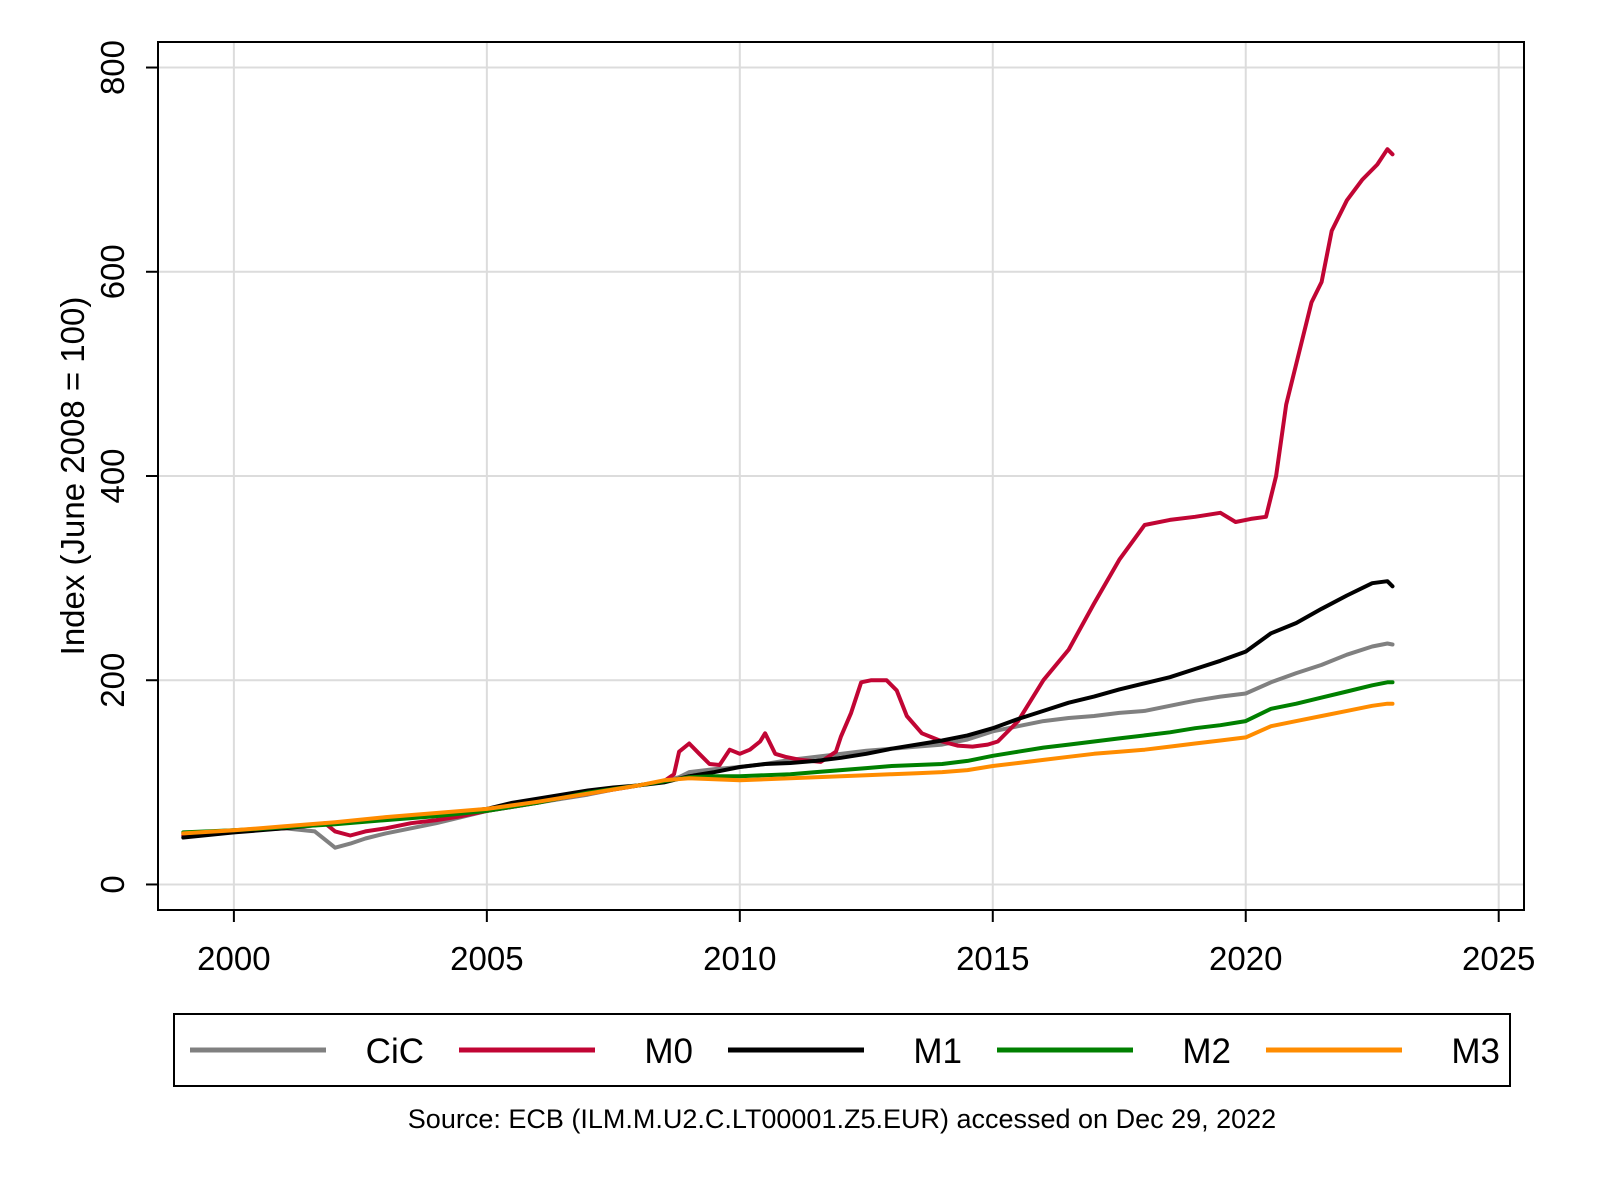  I want to click on series-line-cic, so click(788, 745).